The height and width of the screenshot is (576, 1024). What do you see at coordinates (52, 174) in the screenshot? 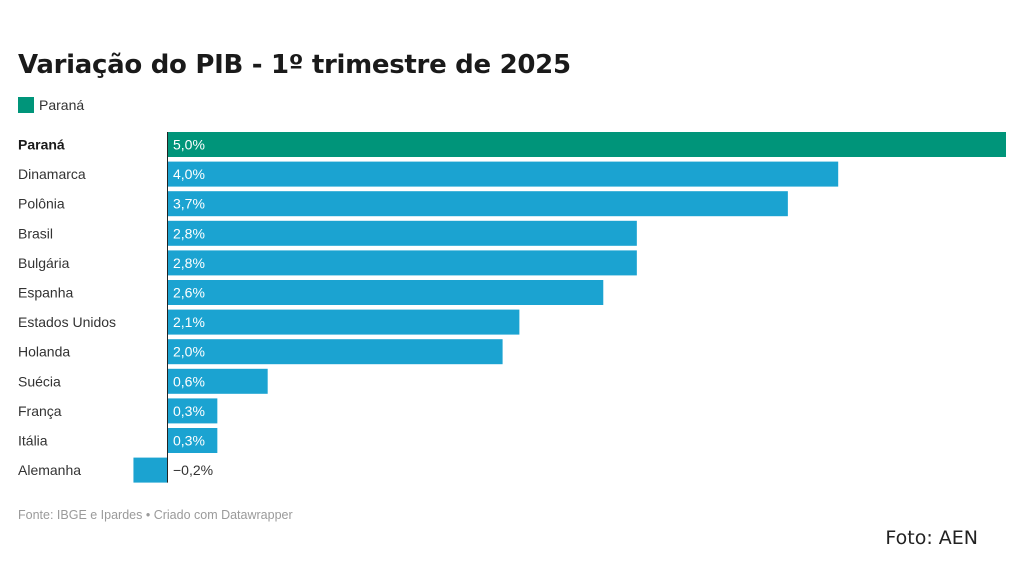
I see `category-label: Dinamarca` at bounding box center [52, 174].